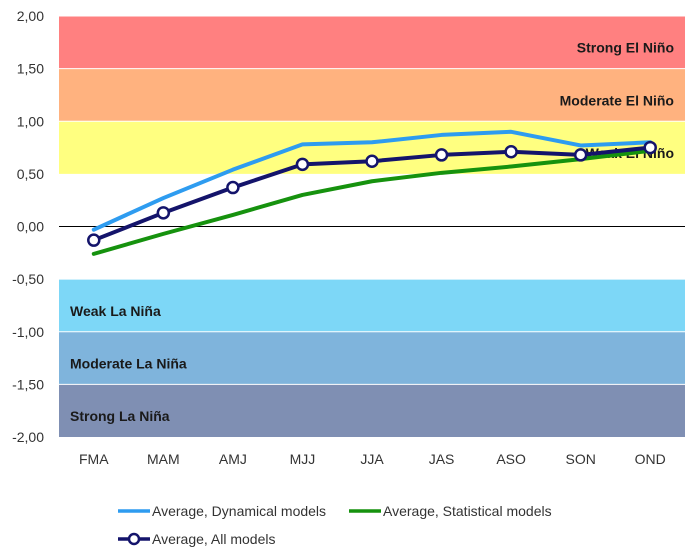 This screenshot has width=694, height=557. I want to click on y-tick-label: -0,50, so click(28, 279).